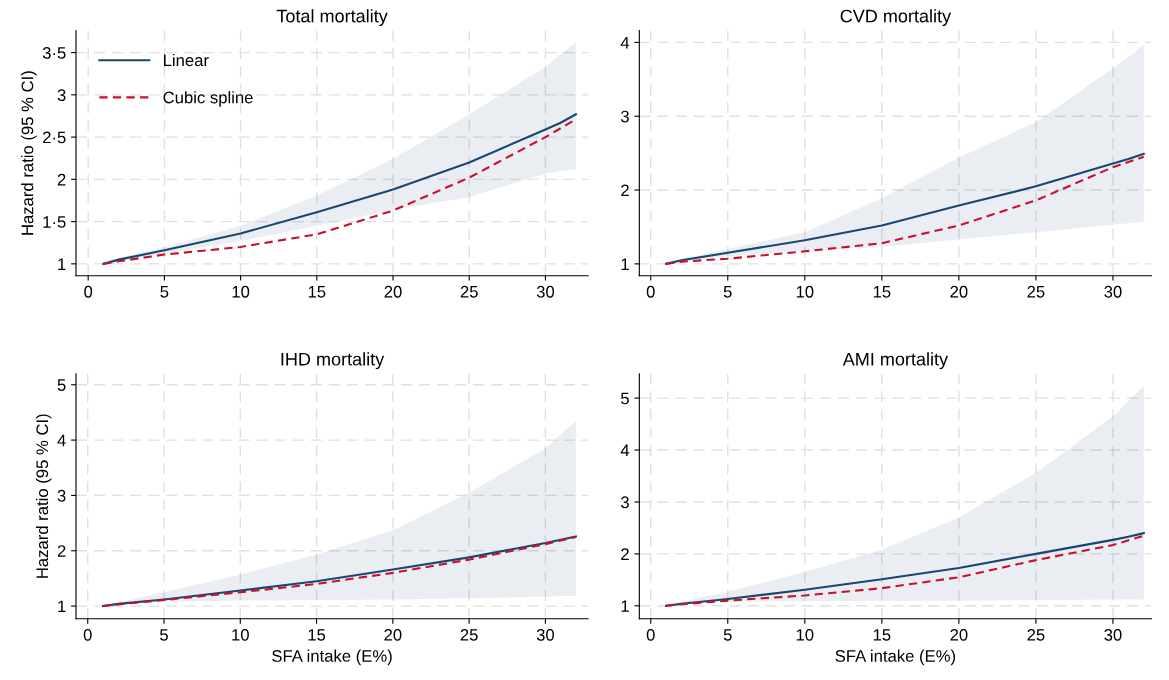 The height and width of the screenshot is (680, 1169). What do you see at coordinates (186, 60) in the screenshot?
I see `legend-label: Linear` at bounding box center [186, 60].